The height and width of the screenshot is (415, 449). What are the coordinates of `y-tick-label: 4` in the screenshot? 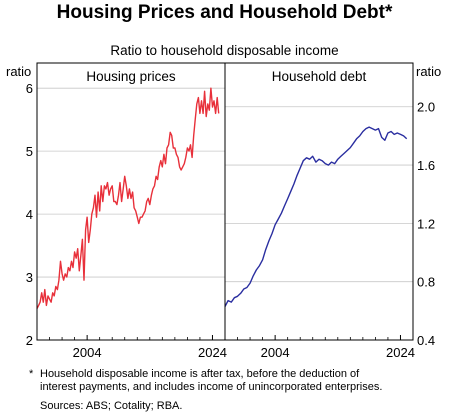 It's located at (29, 214).